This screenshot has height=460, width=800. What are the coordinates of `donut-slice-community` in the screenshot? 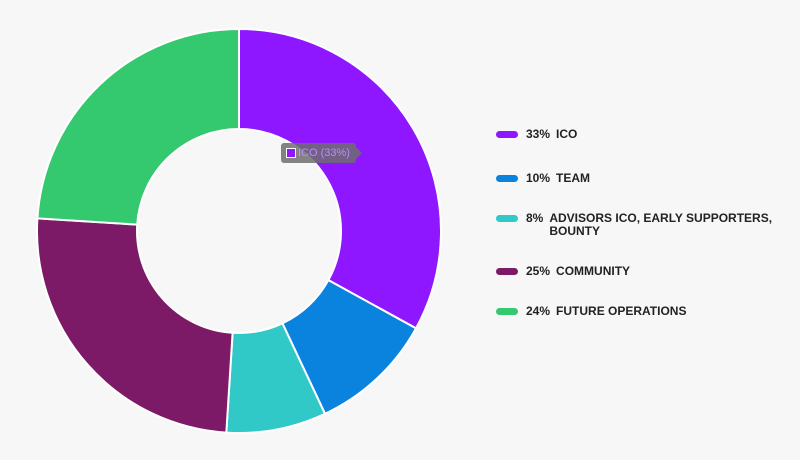 It's located at (135, 325).